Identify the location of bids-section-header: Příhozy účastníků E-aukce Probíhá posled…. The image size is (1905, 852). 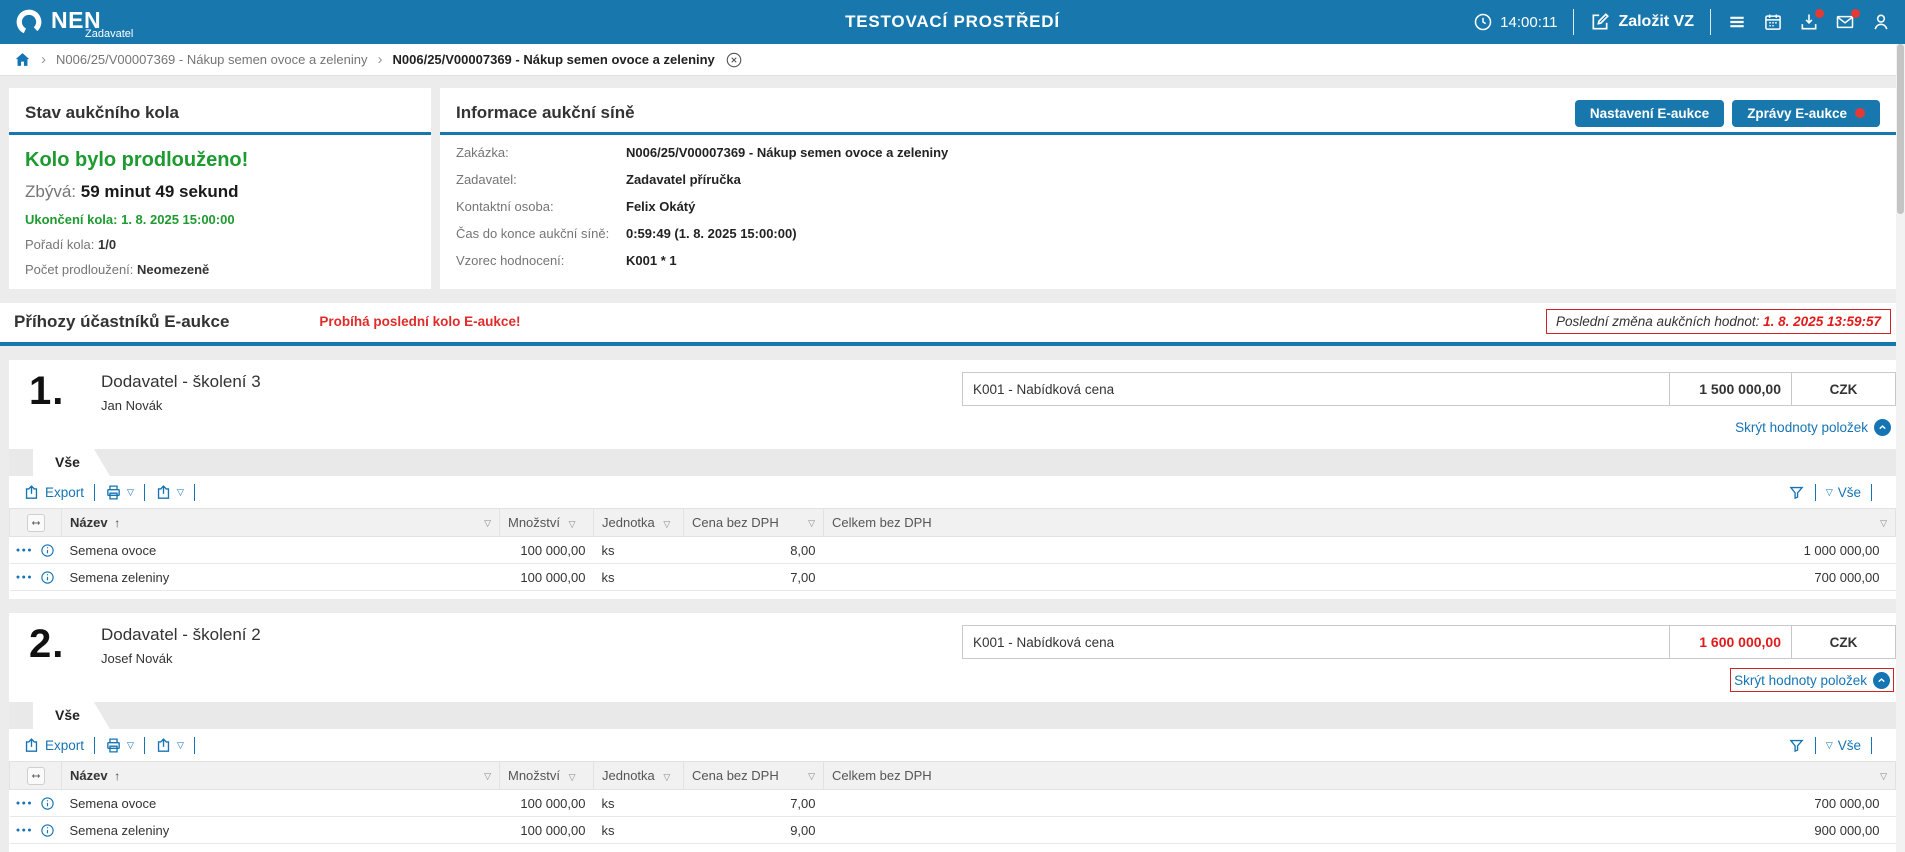
(952, 324).